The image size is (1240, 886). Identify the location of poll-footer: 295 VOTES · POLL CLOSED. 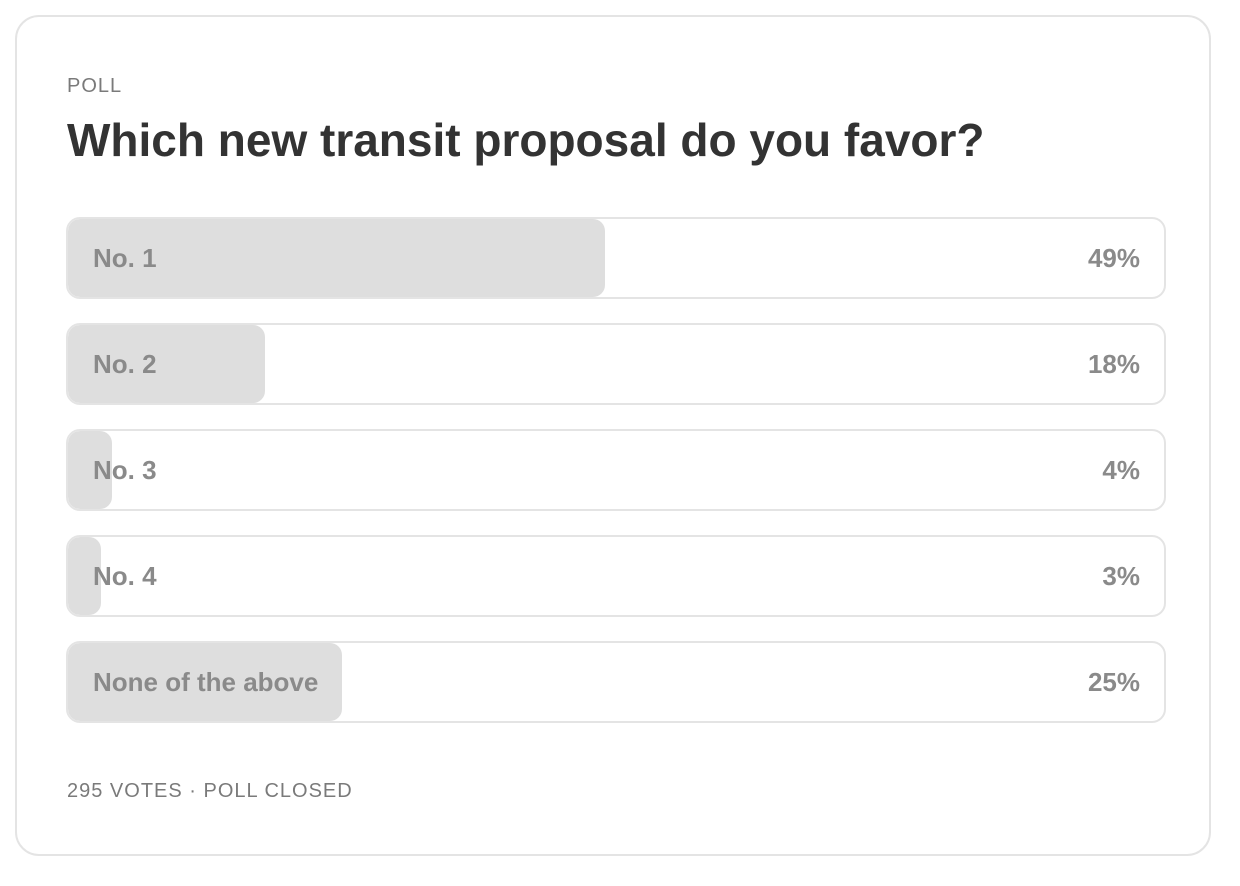
(210, 791).